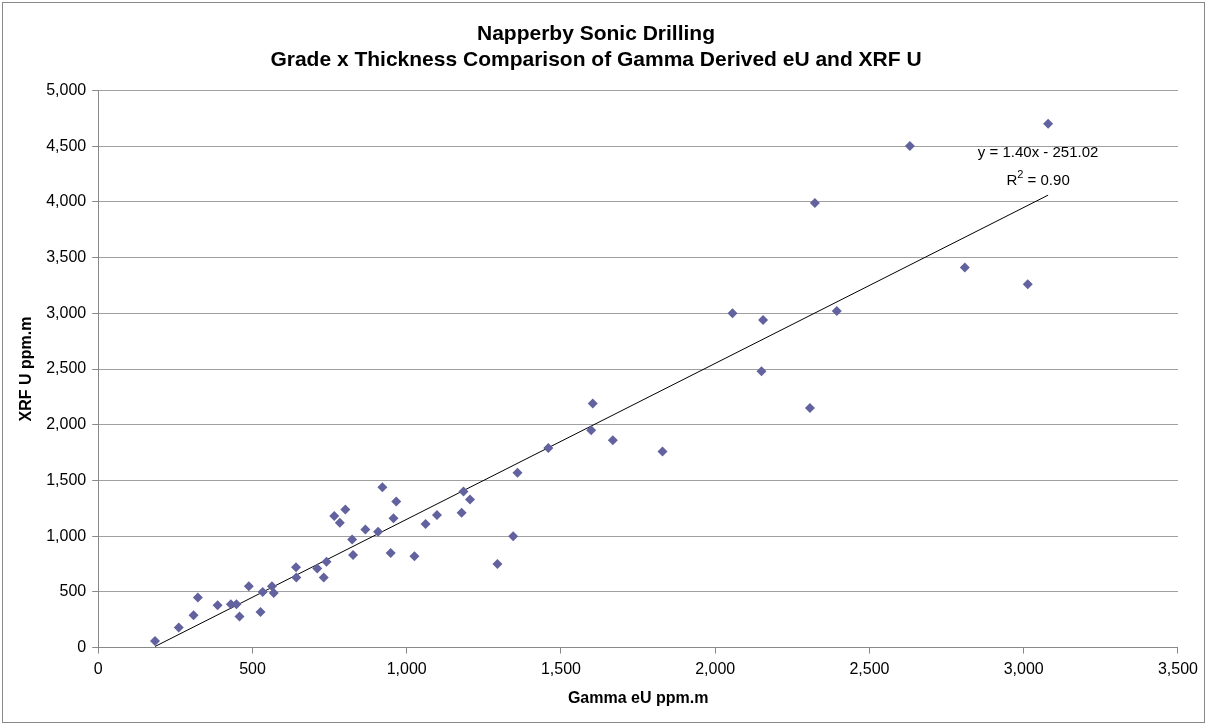  Describe the element at coordinates (66, 479) in the screenshot. I see `y-tick-label: 1,500` at that location.